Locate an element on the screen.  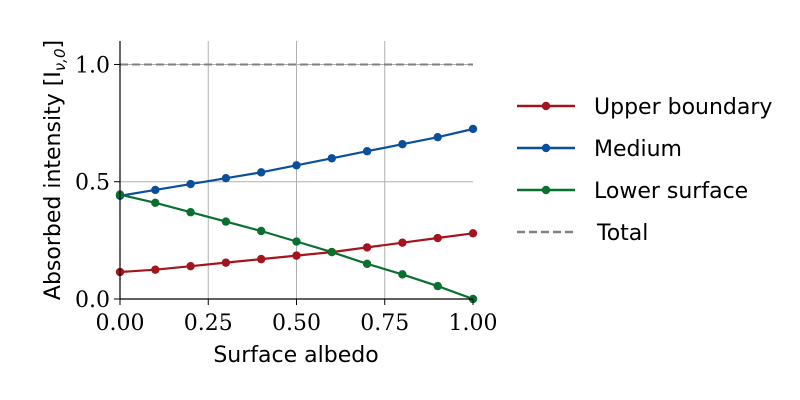
legend-marker-lower-surface is located at coordinates (546, 190).